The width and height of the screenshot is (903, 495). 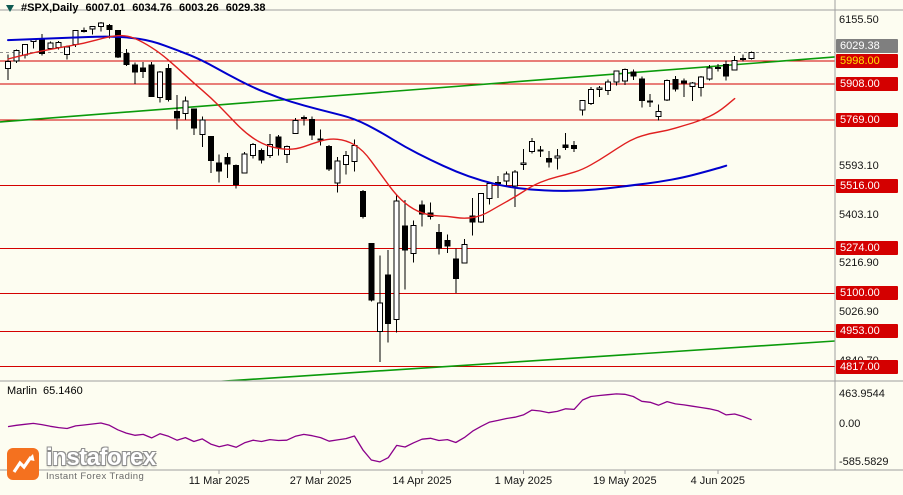 What do you see at coordinates (867, 84) in the screenshot?
I see `price-level-label: 5908.00` at bounding box center [867, 84].